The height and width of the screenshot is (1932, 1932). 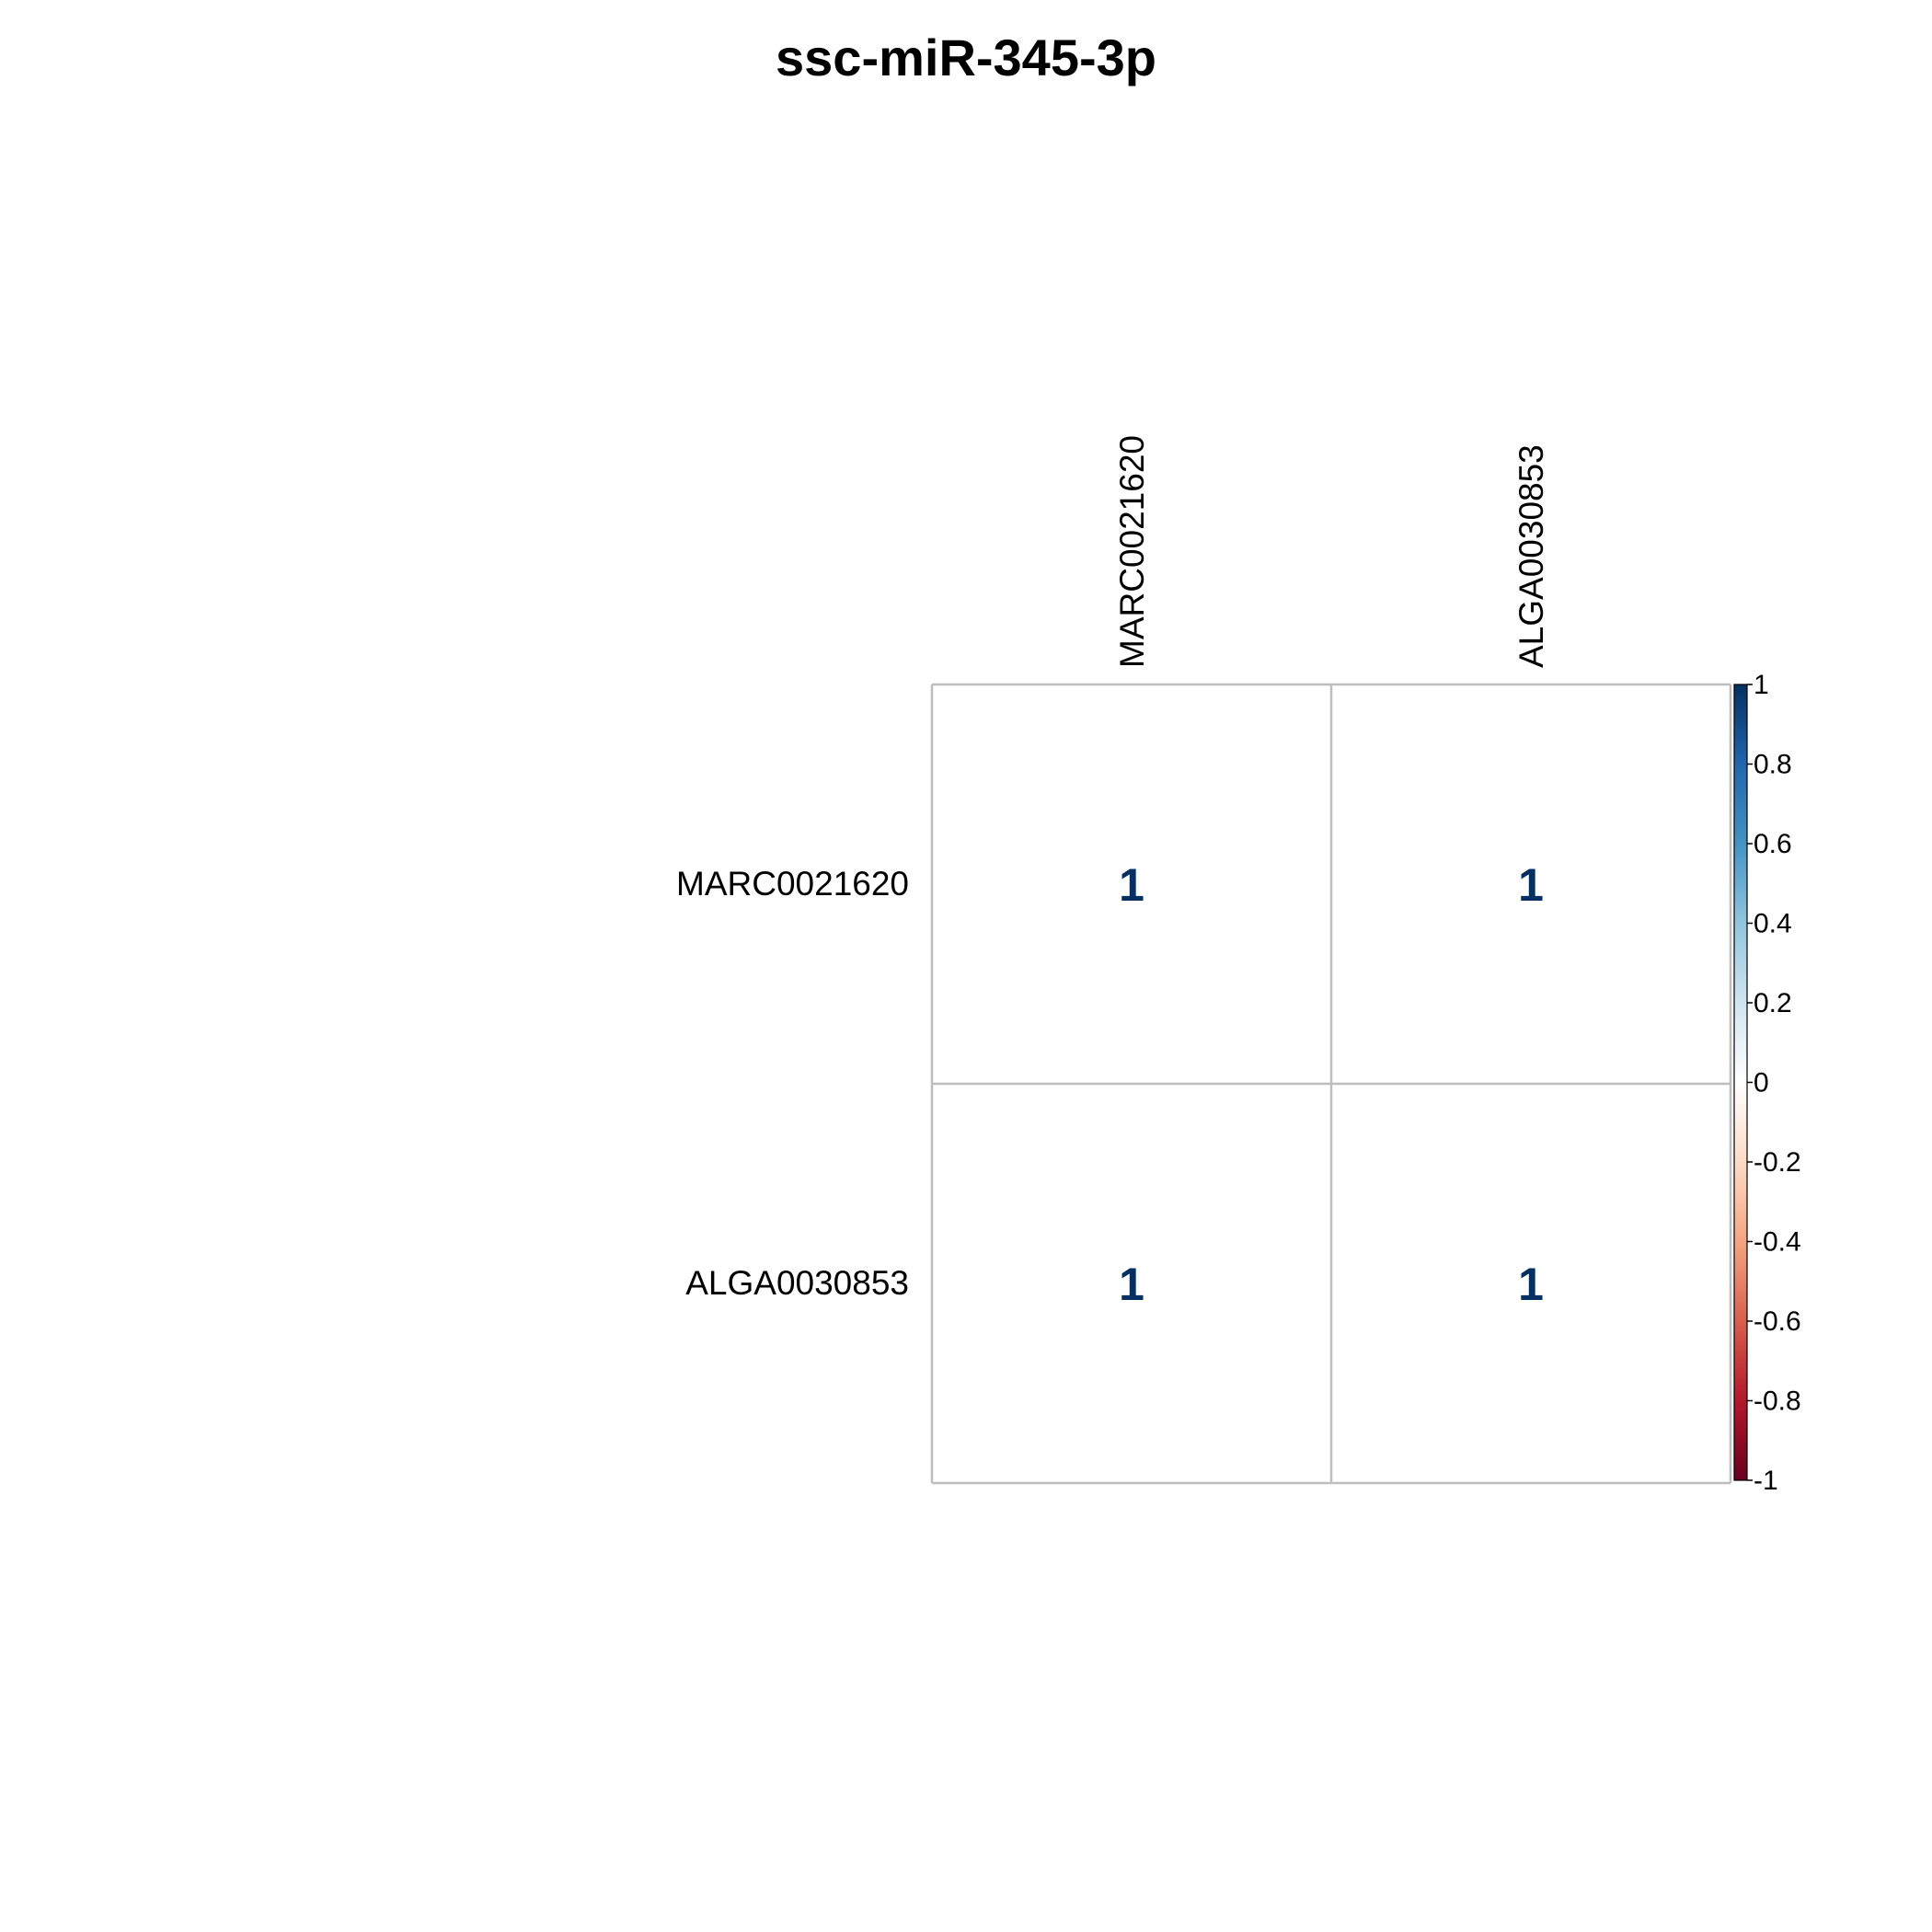 I want to click on color-legend: 1 0.8 0.6 0.4 0.2 0 -0.2 -0.4 -0.6 -0.8 -1, so click(x=1767, y=1083).